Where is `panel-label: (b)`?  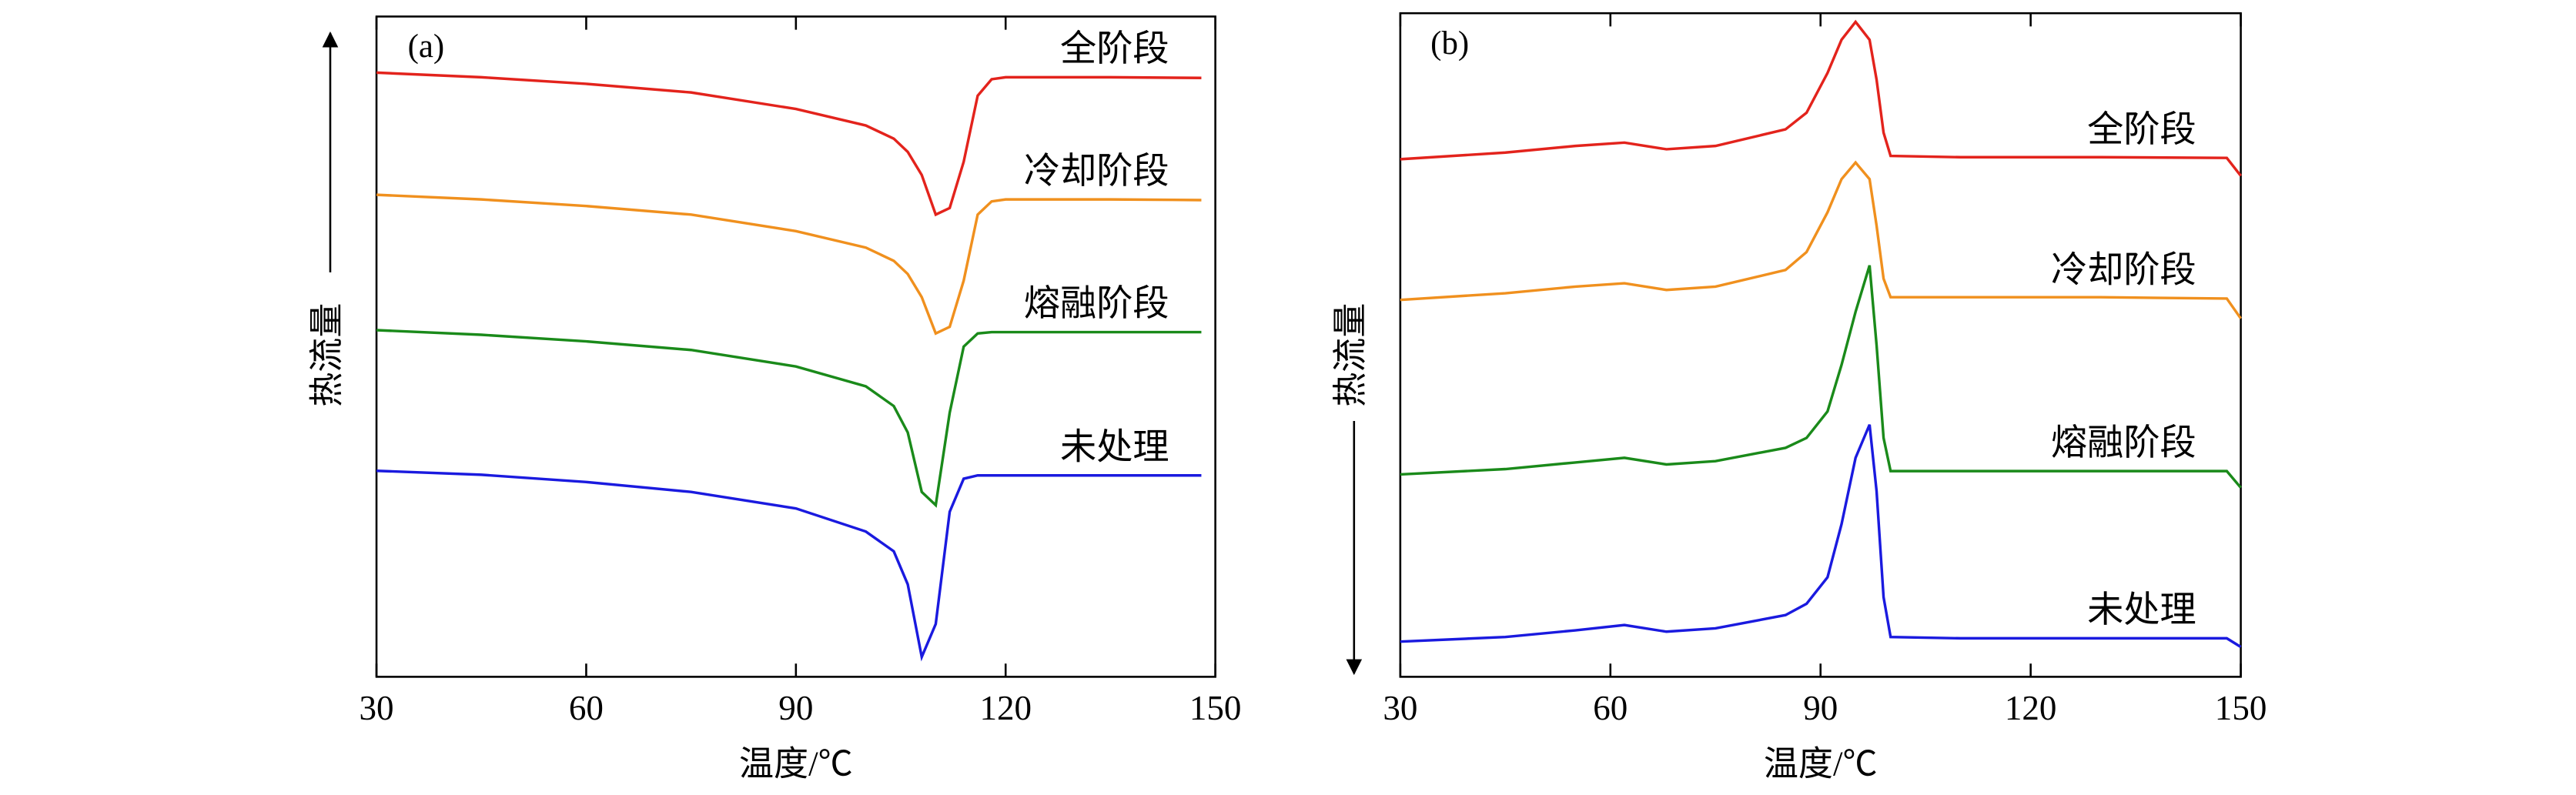
panel-label: (b) is located at coordinates (1449, 43).